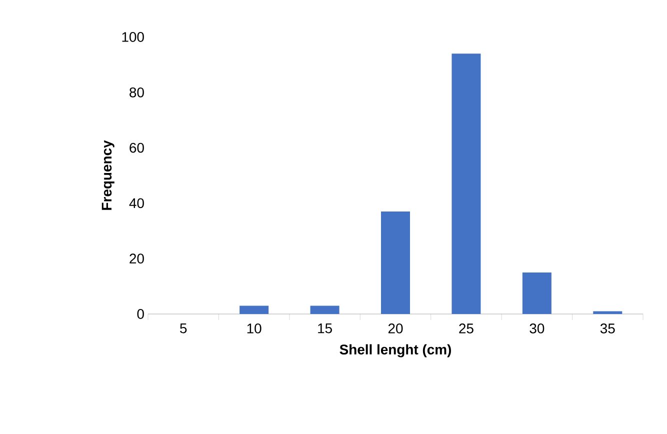 Image resolution: width=667 pixels, height=434 pixels. Describe the element at coordinates (537, 329) in the screenshot. I see `x-tick-label: 30` at that location.